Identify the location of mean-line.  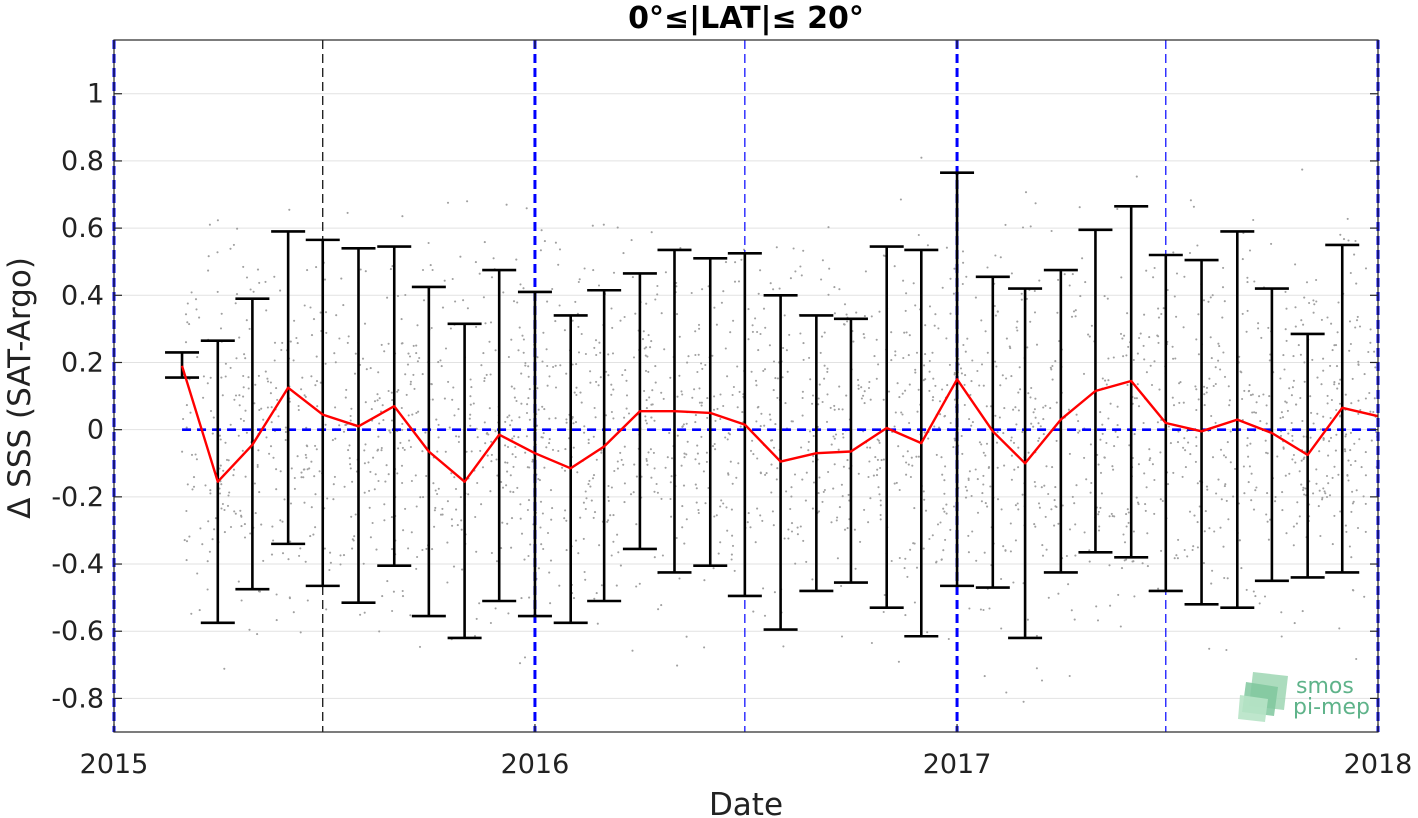
(779, 424).